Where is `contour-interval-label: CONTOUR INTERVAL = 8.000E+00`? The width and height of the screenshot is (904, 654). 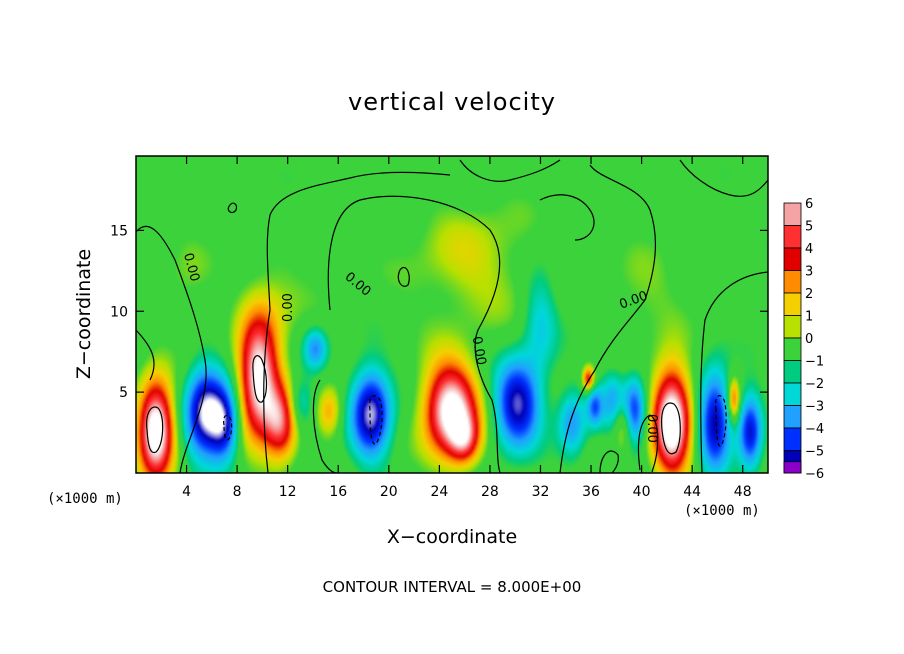
contour-interval-label: CONTOUR INTERVAL = 8.000E+00 is located at coordinates (452, 587).